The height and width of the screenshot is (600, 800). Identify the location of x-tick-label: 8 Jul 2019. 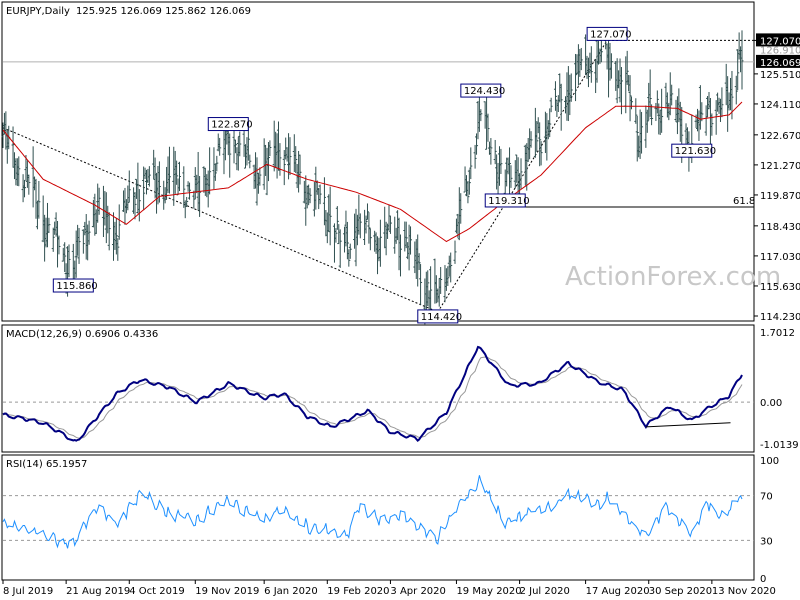
(28, 591).